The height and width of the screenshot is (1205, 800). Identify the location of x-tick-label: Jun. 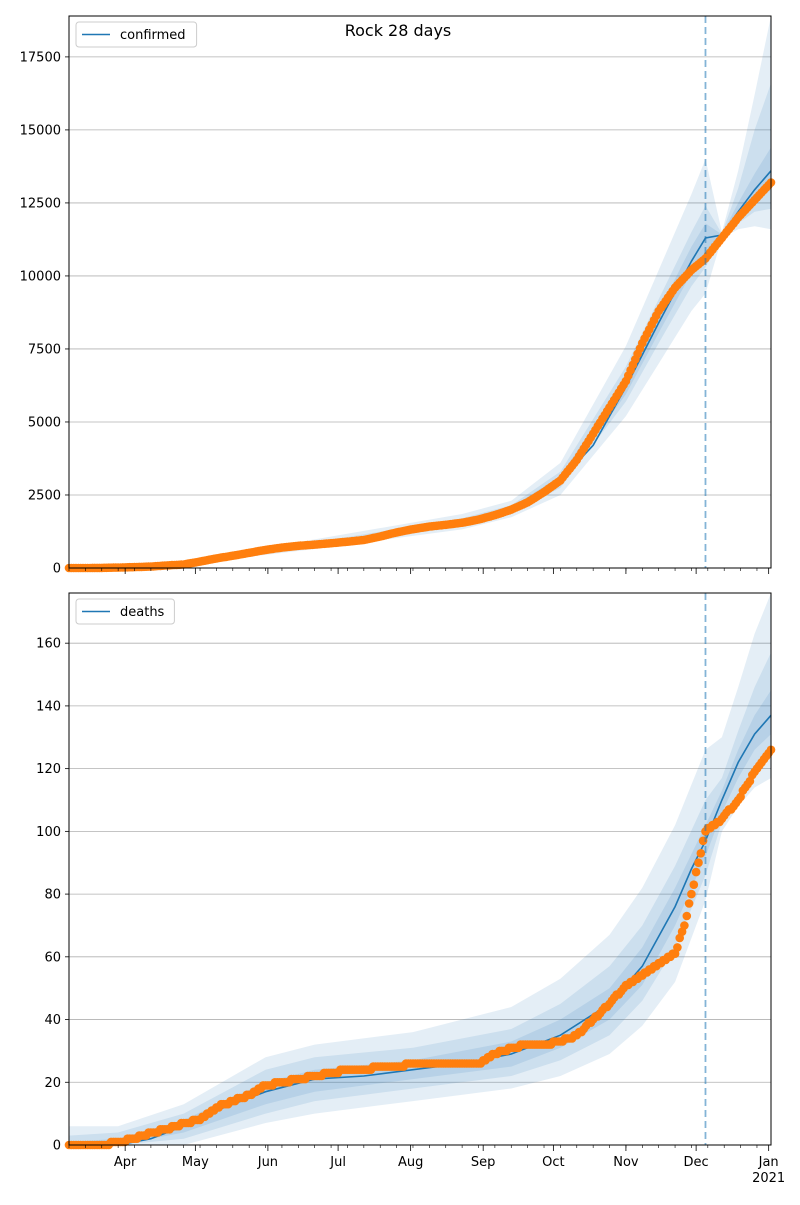
(267, 1162).